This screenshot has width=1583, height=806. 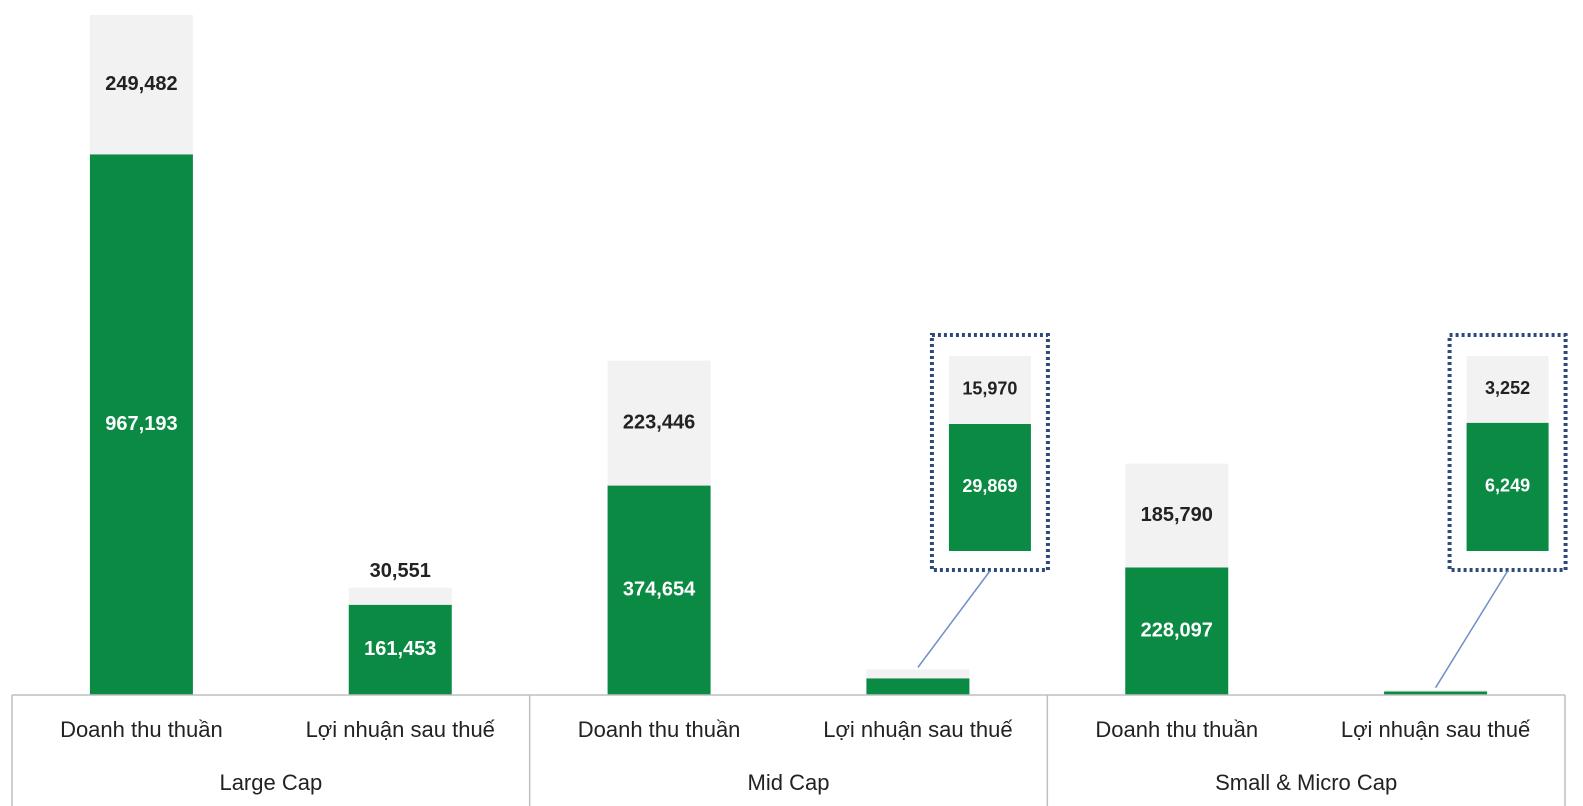 What do you see at coordinates (400, 571) in the screenshot?
I see `value-label: 30,551` at bounding box center [400, 571].